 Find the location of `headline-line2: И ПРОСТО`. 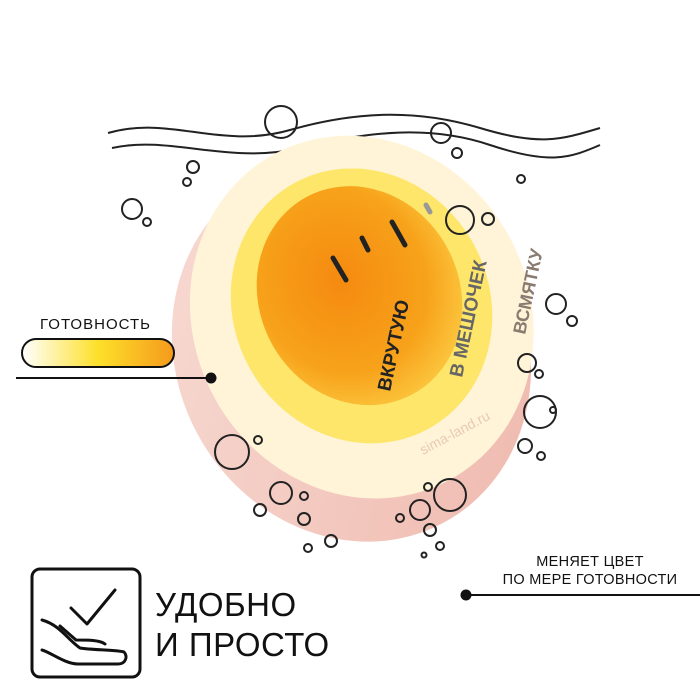

headline-line2: И ПРОСТО is located at coordinates (242, 644).